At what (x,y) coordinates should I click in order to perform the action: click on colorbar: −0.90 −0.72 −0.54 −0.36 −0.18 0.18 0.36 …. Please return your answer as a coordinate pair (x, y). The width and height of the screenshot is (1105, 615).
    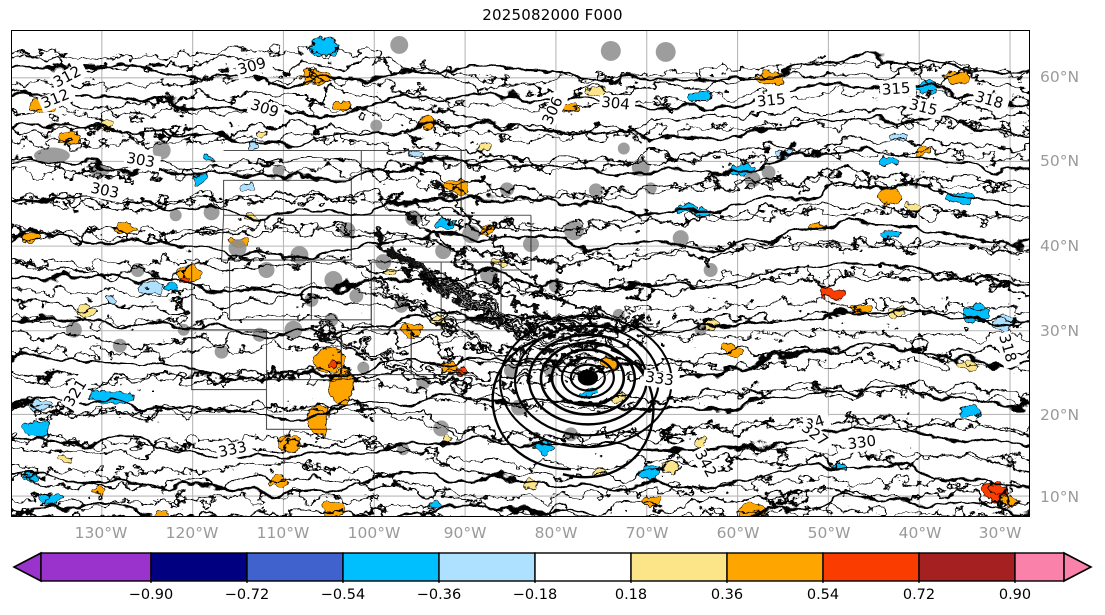
    Looking at the image, I should click on (552, 577).